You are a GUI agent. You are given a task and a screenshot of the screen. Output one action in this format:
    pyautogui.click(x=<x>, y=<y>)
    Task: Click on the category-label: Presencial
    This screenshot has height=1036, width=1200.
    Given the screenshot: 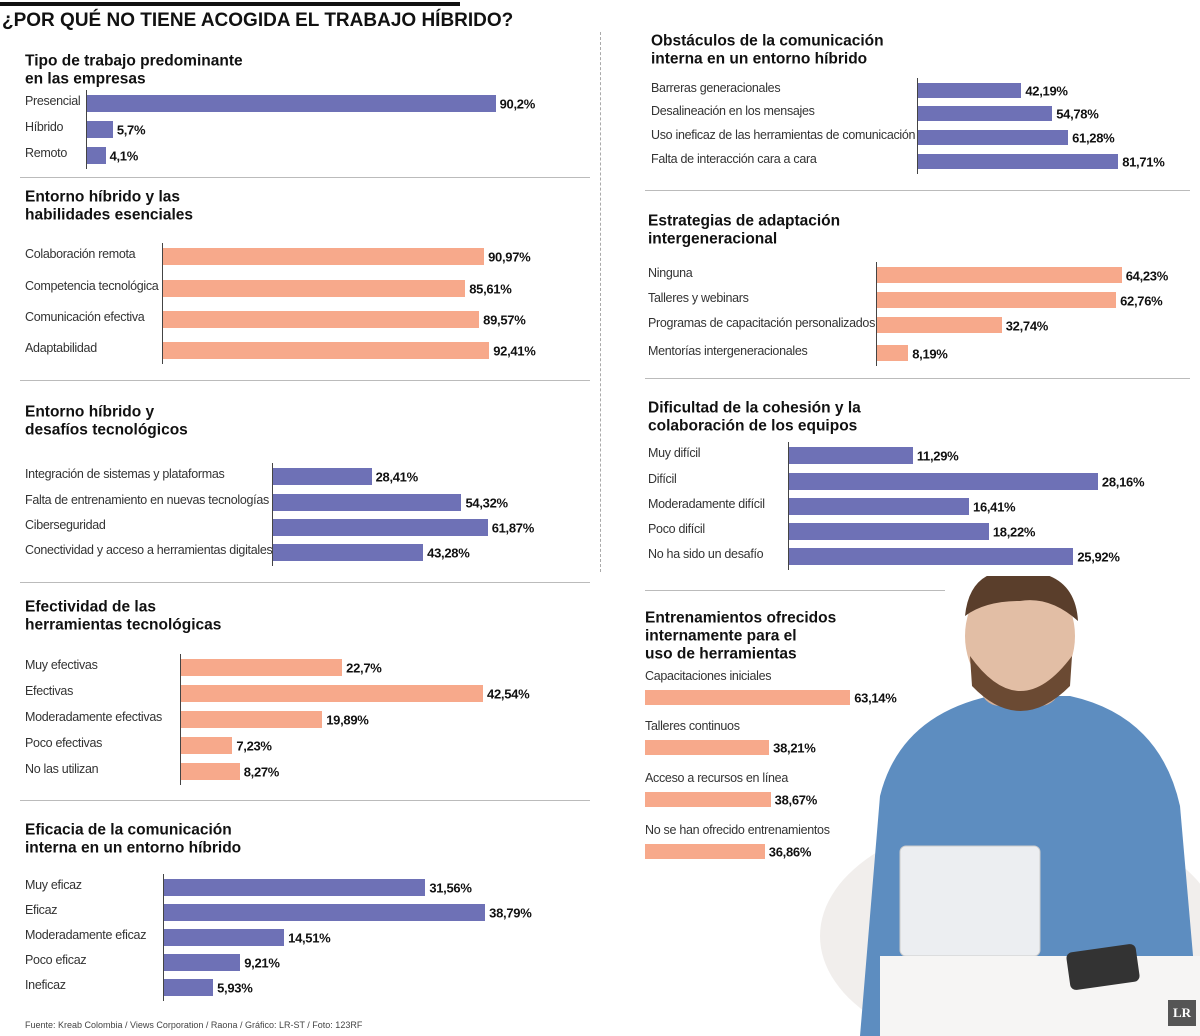 What is the action you would take?
    pyautogui.click(x=53, y=101)
    